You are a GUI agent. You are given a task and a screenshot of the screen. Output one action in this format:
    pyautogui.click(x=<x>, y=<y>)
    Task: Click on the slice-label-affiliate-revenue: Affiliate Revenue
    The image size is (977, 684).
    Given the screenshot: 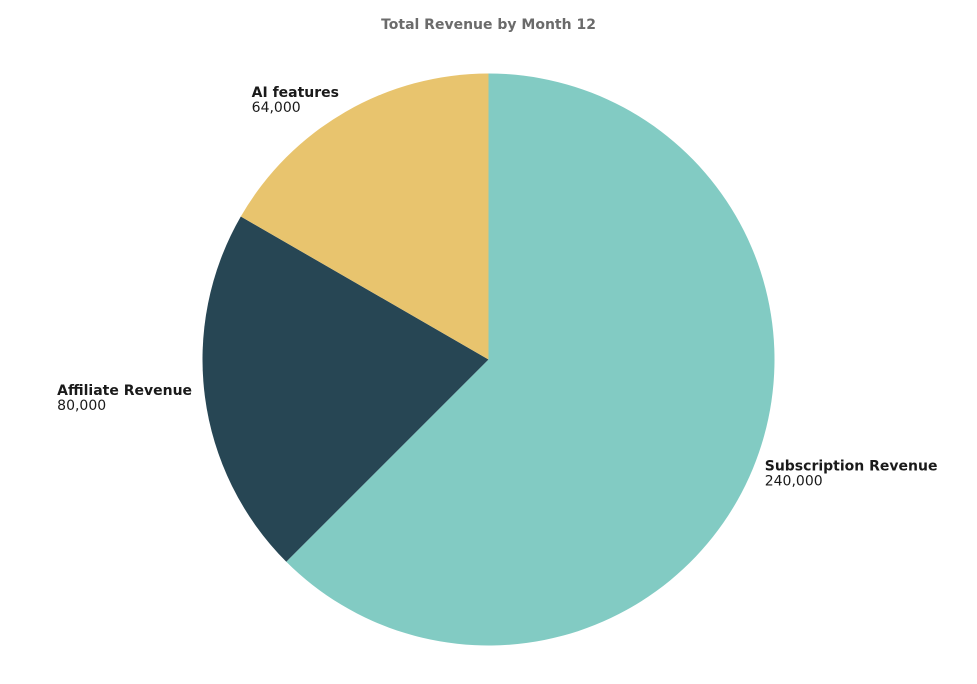 What is the action you would take?
    pyautogui.click(x=124, y=391)
    